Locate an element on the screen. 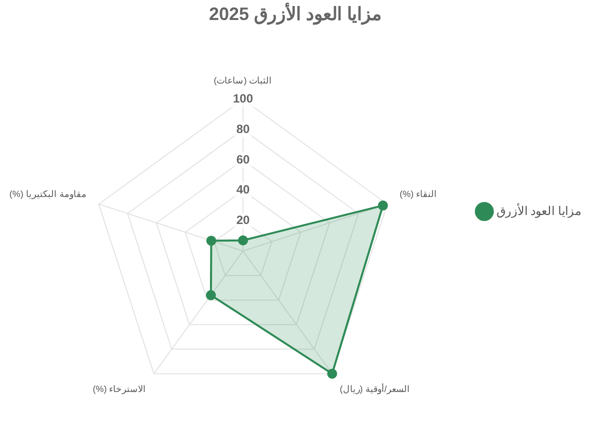  spoke-label: الثبات (ساعات) is located at coordinates (243, 80).